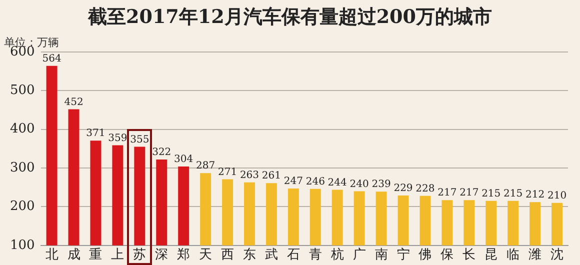 Image resolution: width=580 pixels, height=265 pixels. I want to click on data-label: 239, so click(381, 184).